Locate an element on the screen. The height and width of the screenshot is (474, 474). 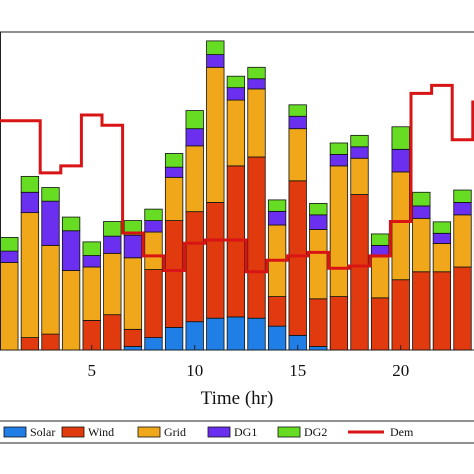
legend-label-wind: Wind is located at coordinates (101, 432).